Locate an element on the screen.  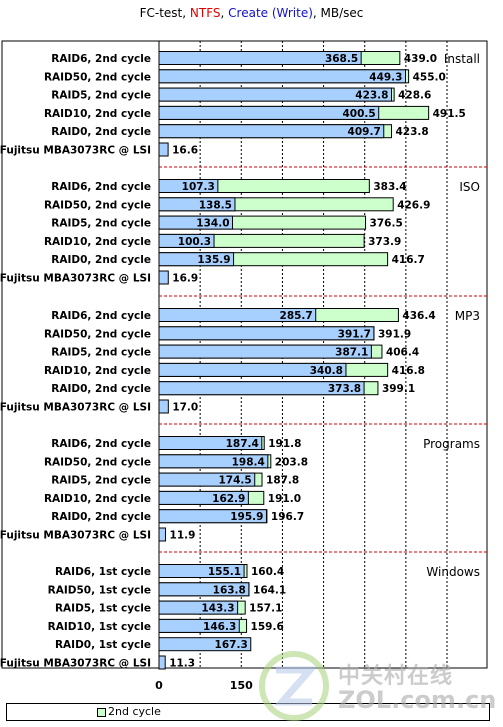
zol-logo-icon is located at coordinates (294, 686).